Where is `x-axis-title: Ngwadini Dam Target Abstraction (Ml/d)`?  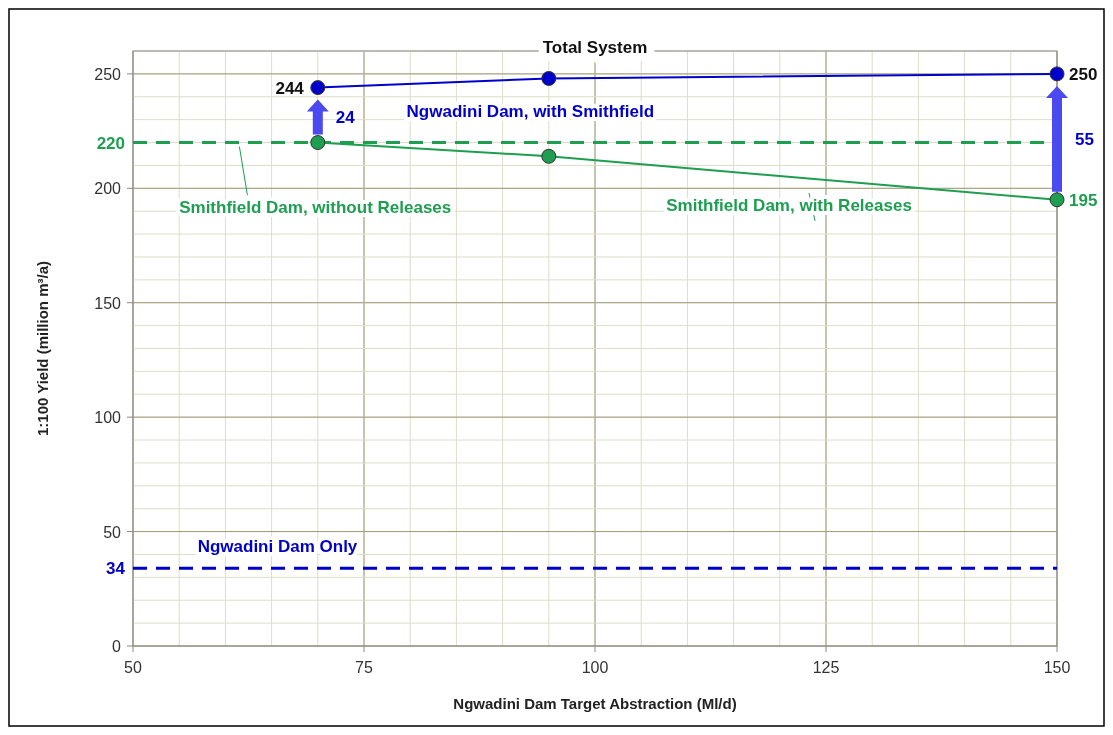 x-axis-title: Ngwadini Dam Target Abstraction (Ml/d) is located at coordinates (595, 703).